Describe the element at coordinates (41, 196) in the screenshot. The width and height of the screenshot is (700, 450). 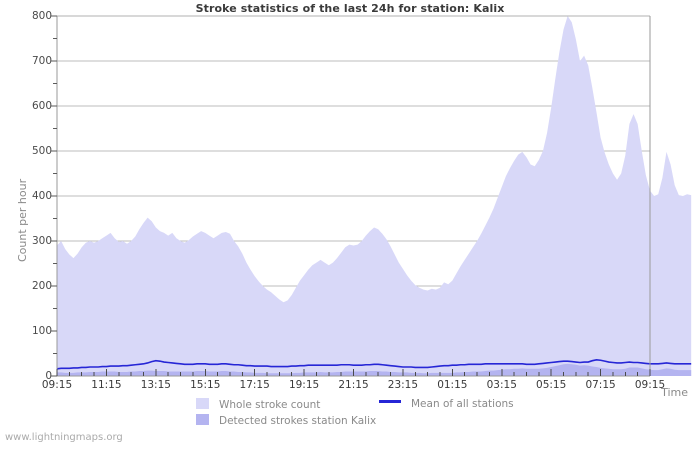
I see `y-tick-label: 400` at that location.